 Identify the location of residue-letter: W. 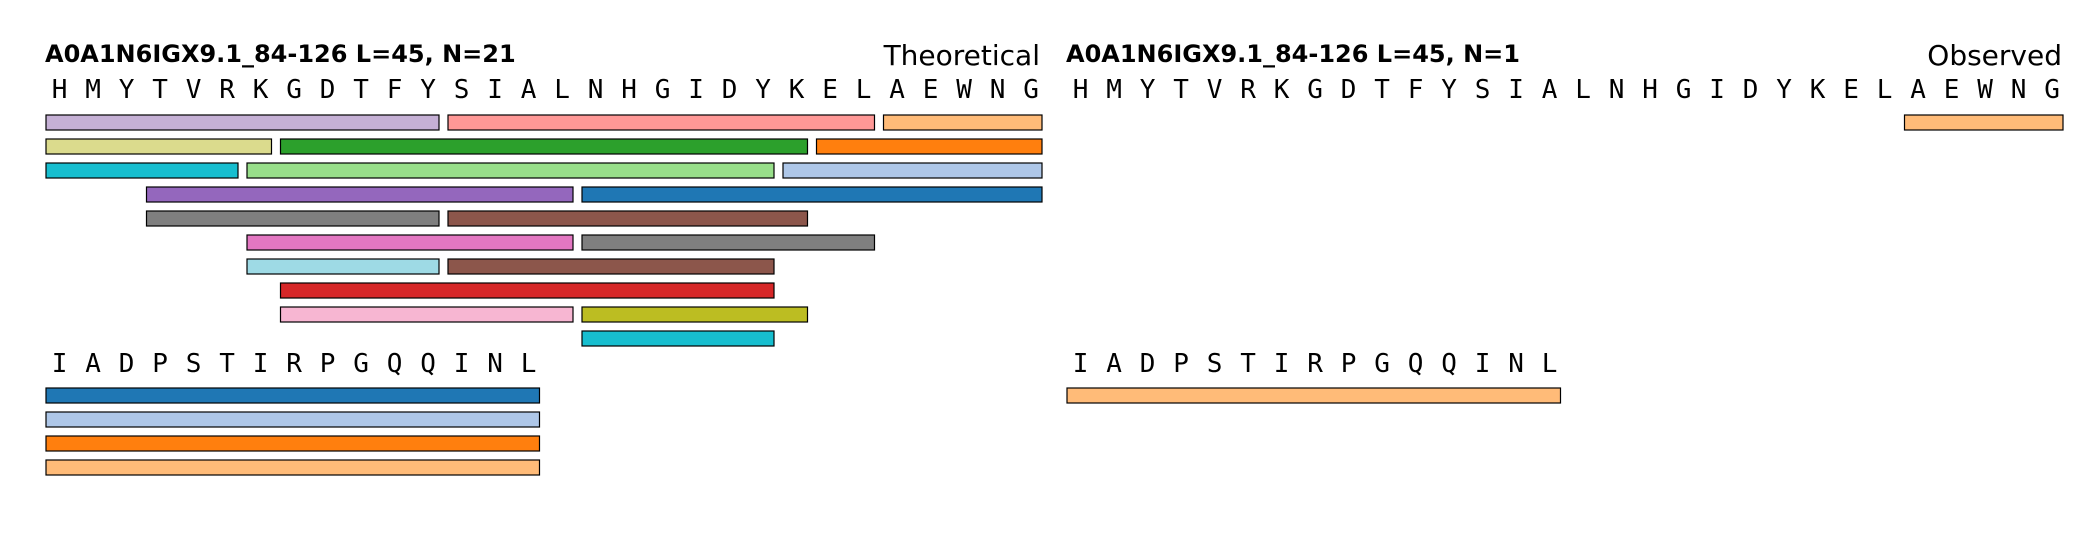
(964, 90).